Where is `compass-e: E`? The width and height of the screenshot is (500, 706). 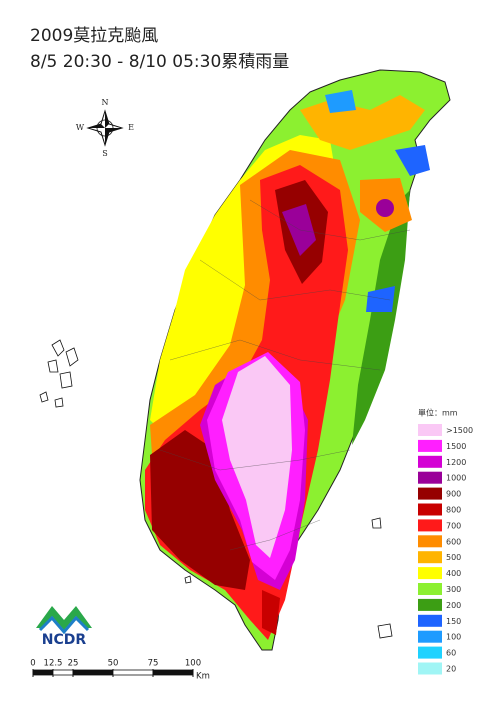 compass-e: E is located at coordinates (131, 127).